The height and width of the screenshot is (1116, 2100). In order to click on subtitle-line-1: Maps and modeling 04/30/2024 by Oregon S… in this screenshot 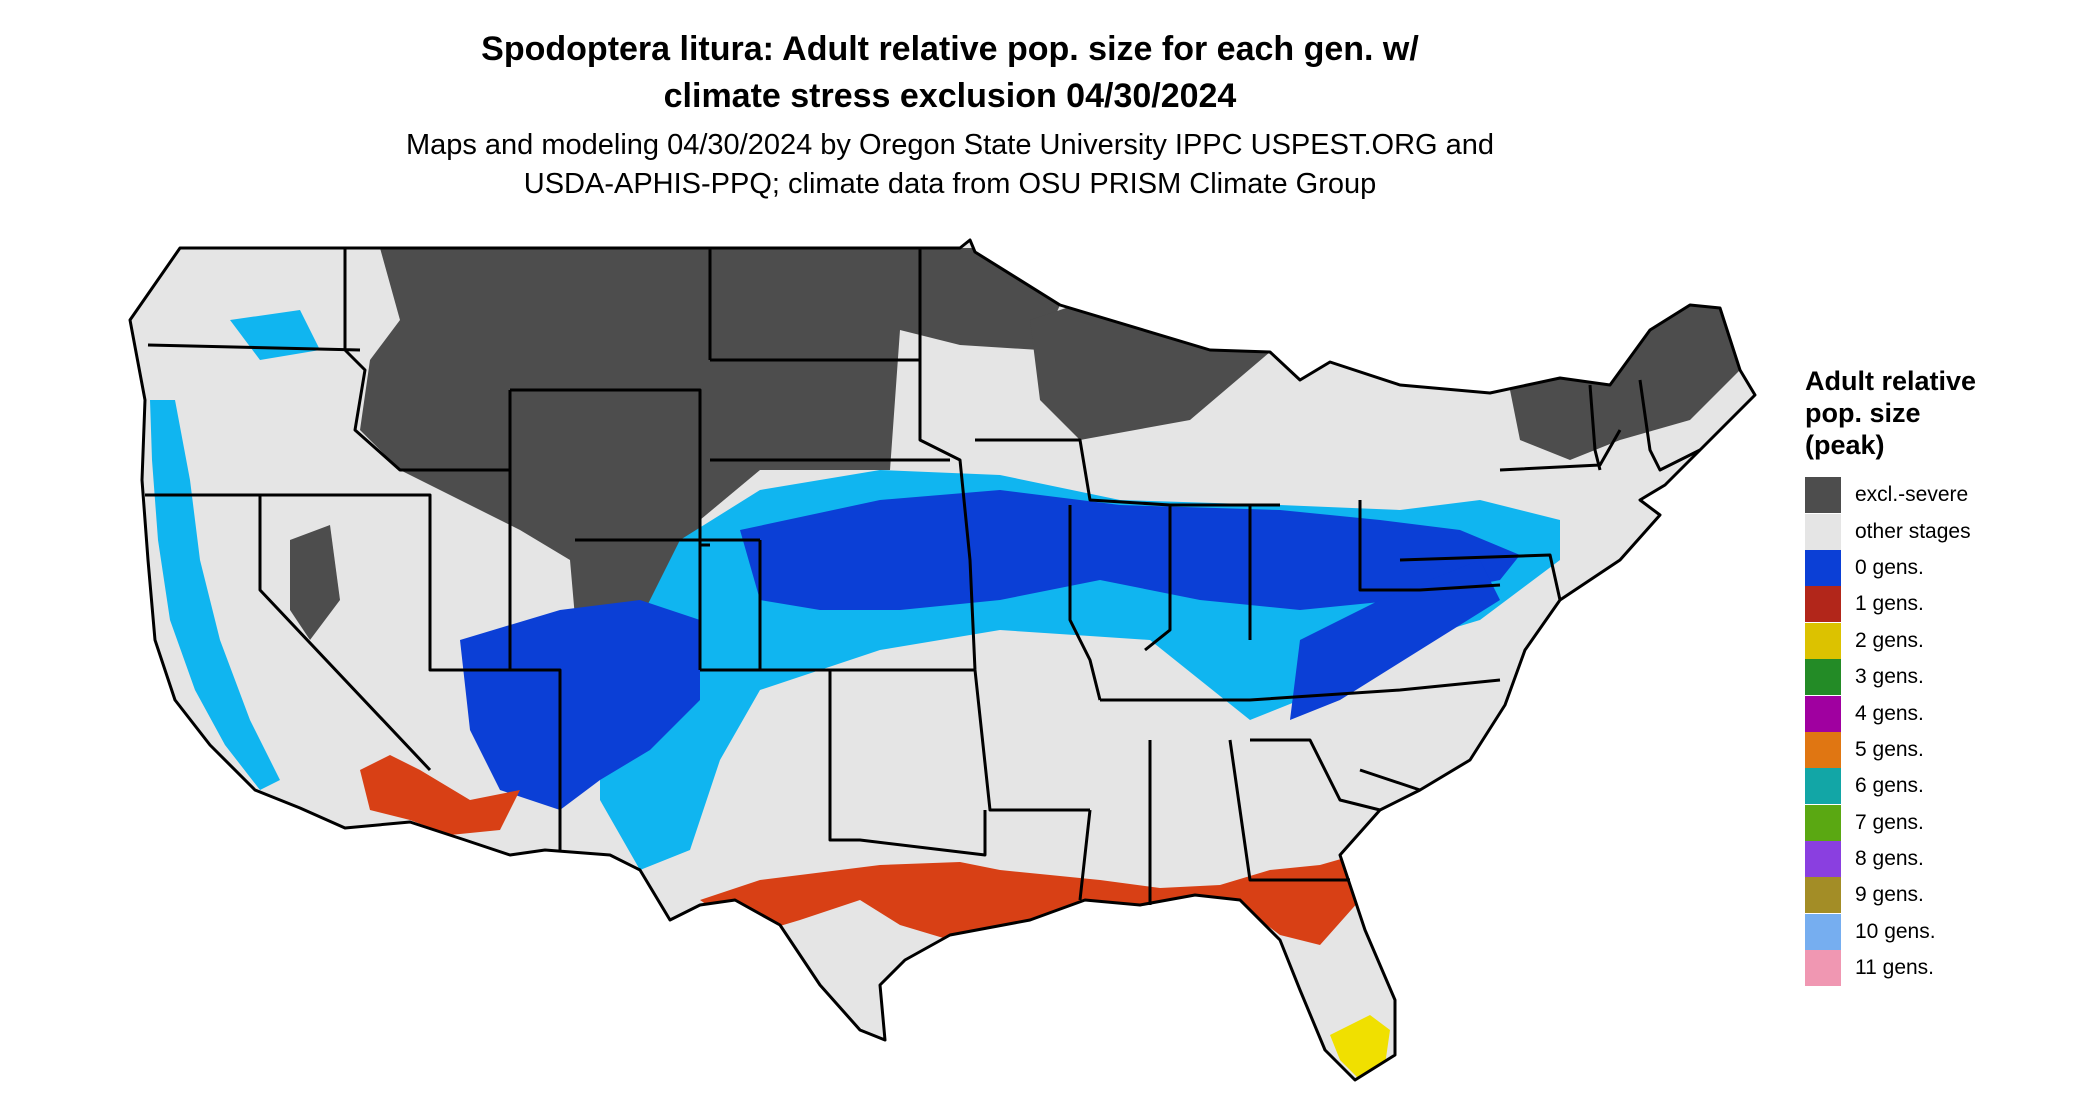, I will do `click(950, 145)`.